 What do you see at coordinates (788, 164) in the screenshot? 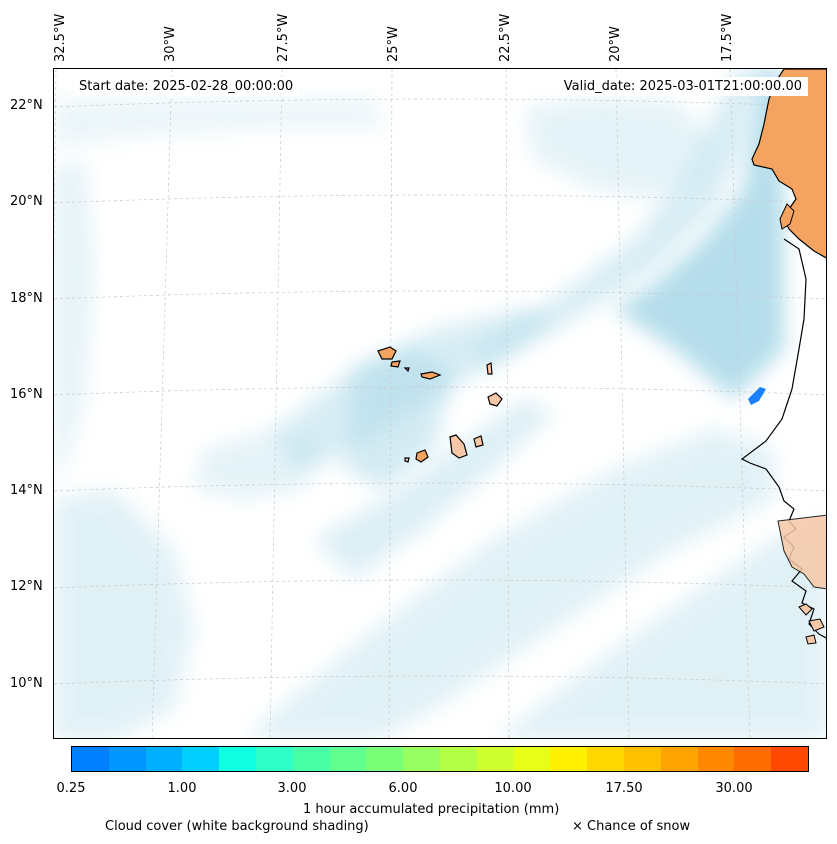
I see `africa-north-land` at bounding box center [788, 164].